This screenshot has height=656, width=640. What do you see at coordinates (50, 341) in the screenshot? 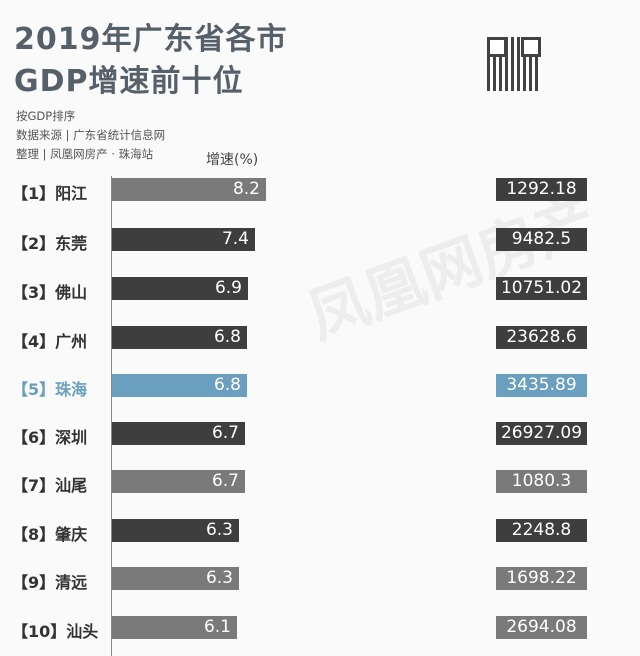
I see `category-label: 【4】广州` at bounding box center [50, 341].